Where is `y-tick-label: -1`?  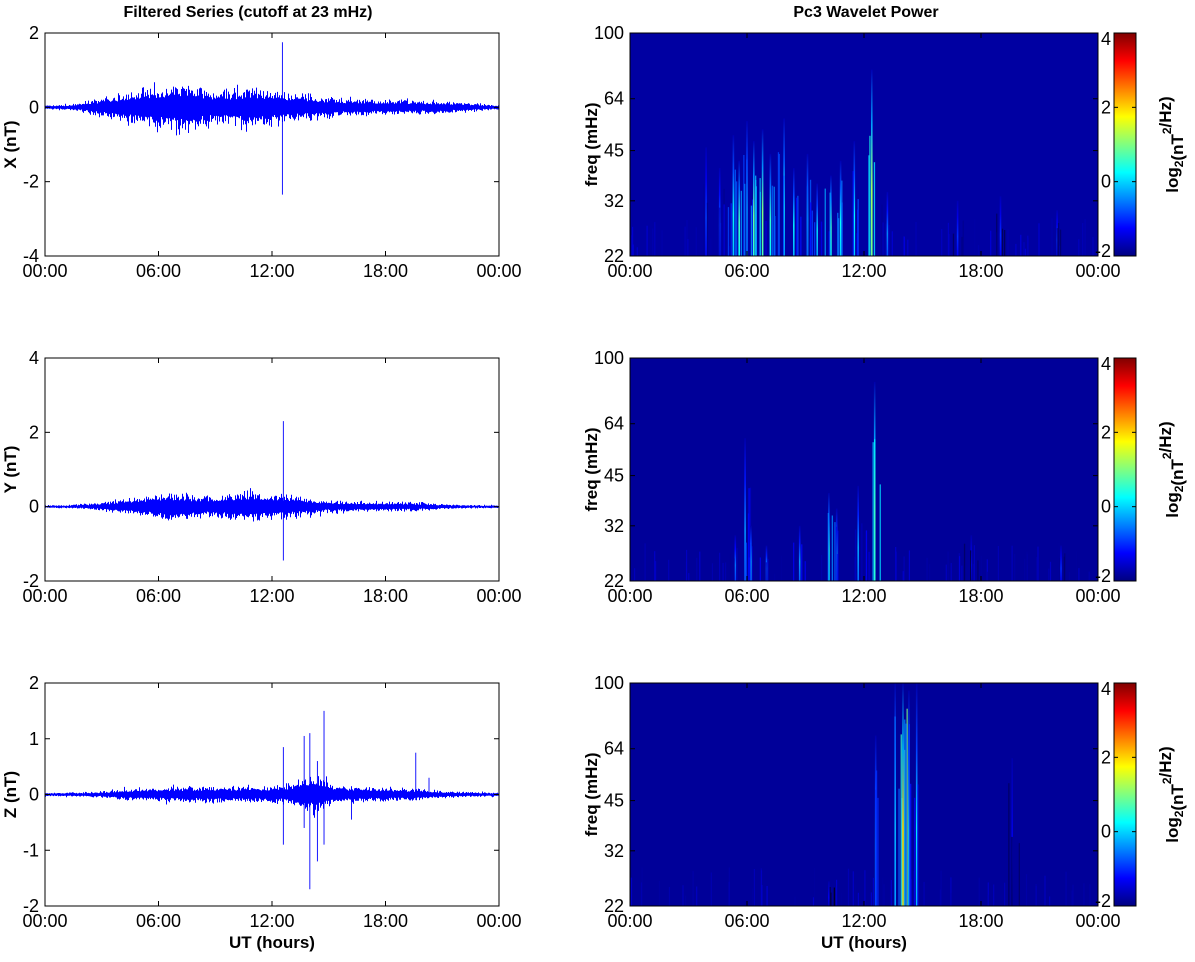 y-tick-label: -1 is located at coordinates (31, 850).